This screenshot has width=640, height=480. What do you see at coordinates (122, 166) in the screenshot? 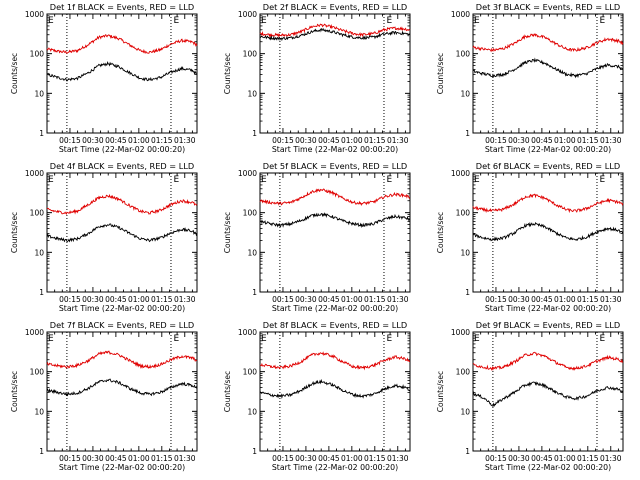
I see `chart-title: Det 4f BLACK = Events, RED = LLD` at bounding box center [122, 166].